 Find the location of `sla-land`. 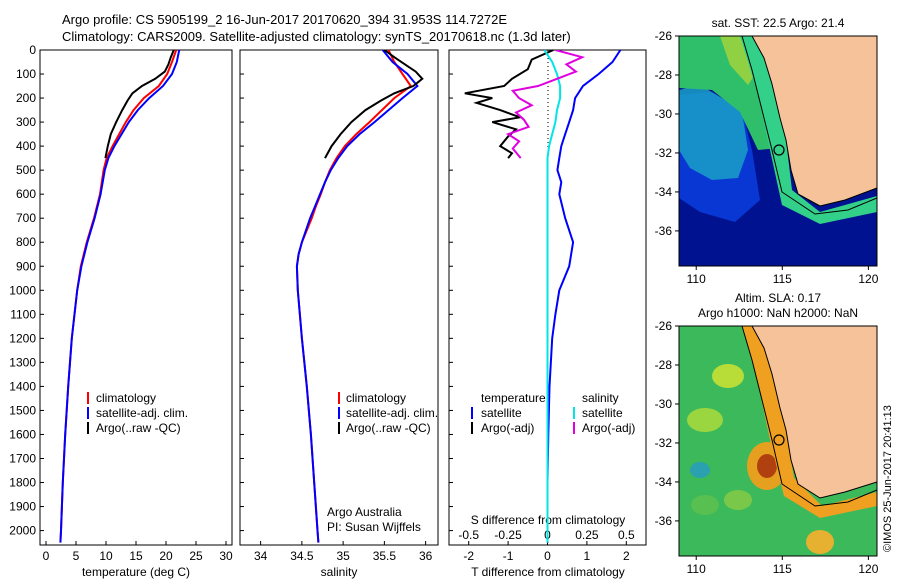

sla-land is located at coordinates (814, 412).